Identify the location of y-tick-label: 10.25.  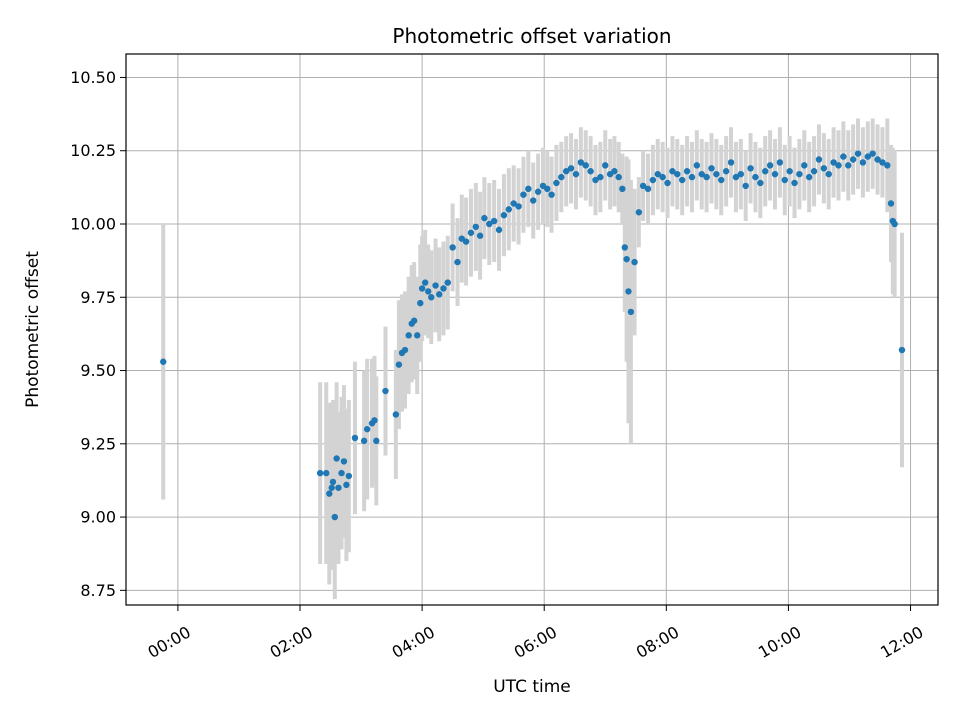
(93, 150).